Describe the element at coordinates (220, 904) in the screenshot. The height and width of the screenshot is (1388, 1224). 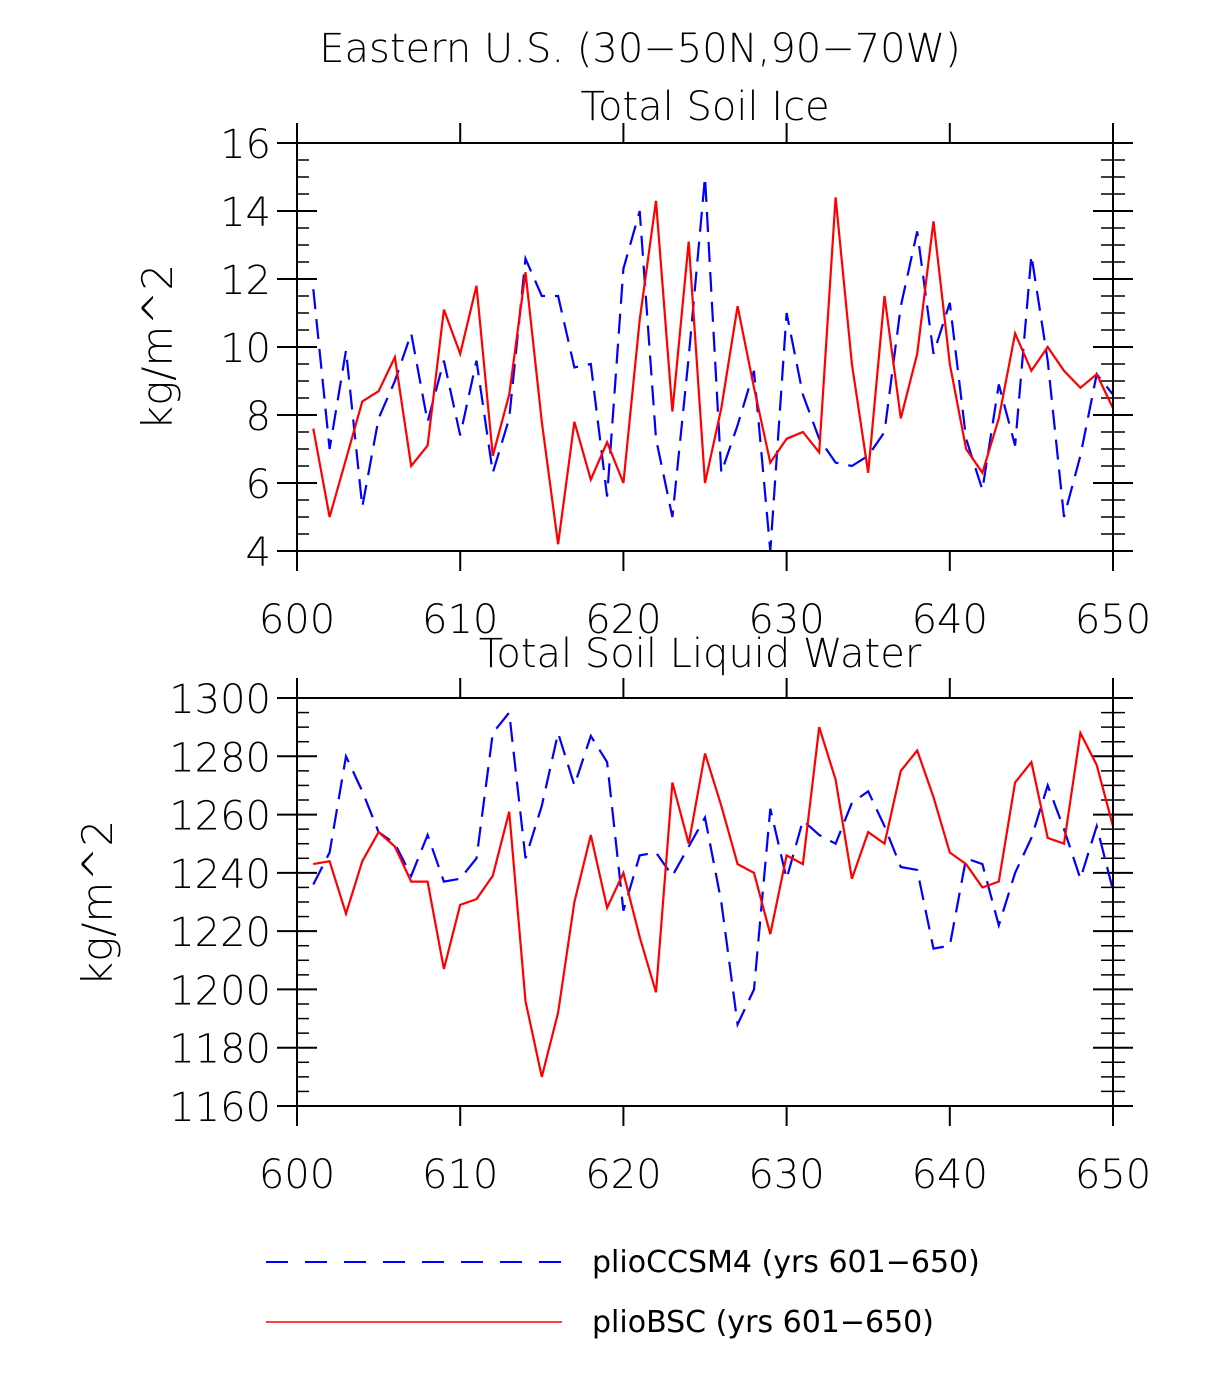
I see `y-tick-labels: 1160 1180 1200 1220 1240 1260 1280 1300` at that location.